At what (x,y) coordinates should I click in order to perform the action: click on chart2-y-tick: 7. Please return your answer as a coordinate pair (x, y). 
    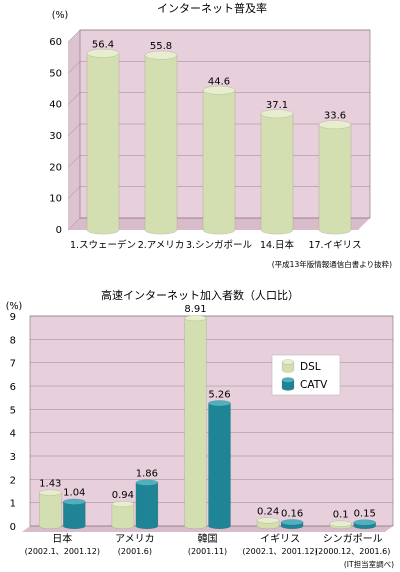
    Looking at the image, I should click on (13, 364).